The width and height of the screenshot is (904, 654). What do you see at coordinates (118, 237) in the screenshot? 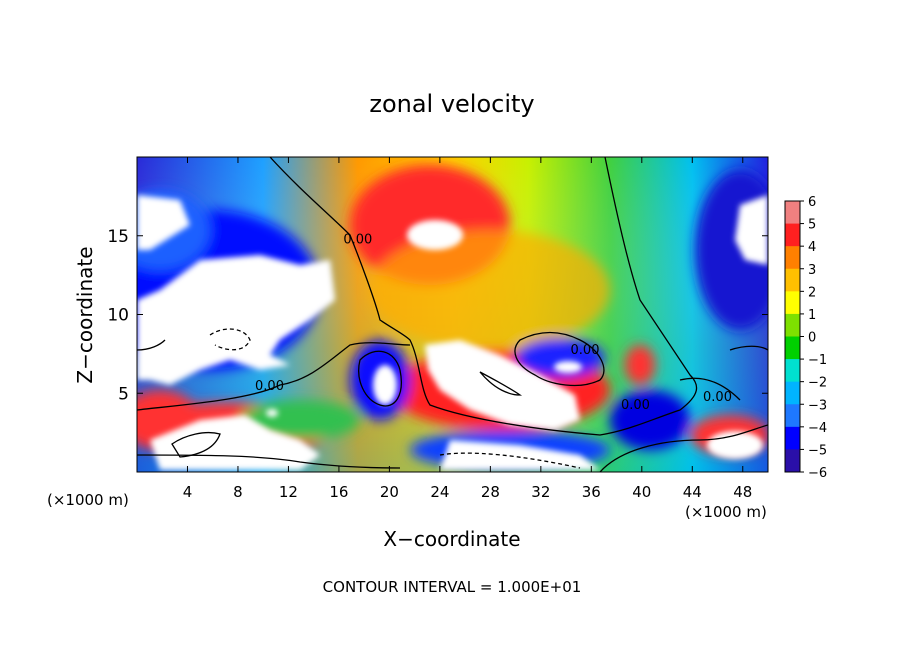
I see `y-tick-label: 15` at bounding box center [118, 237].